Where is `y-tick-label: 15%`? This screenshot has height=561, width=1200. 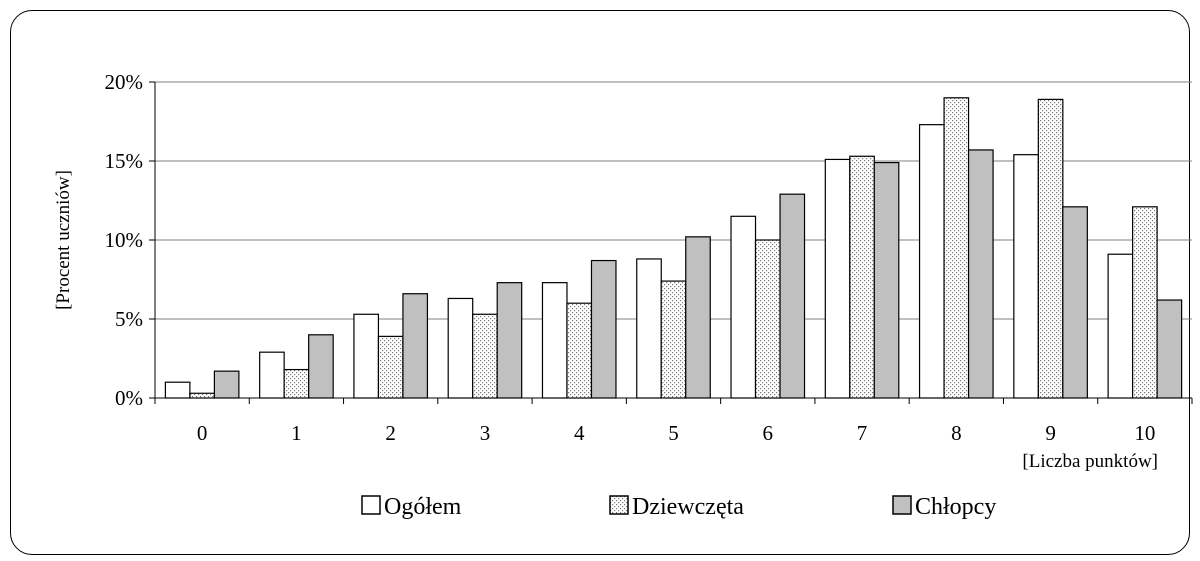
y-tick-label: 15% is located at coordinates (124, 161).